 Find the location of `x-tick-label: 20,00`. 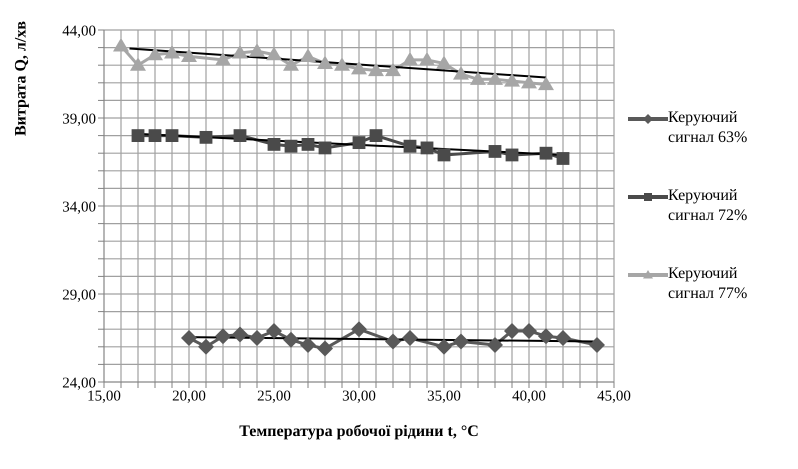

x-tick-label: 20,00 is located at coordinates (189, 396).